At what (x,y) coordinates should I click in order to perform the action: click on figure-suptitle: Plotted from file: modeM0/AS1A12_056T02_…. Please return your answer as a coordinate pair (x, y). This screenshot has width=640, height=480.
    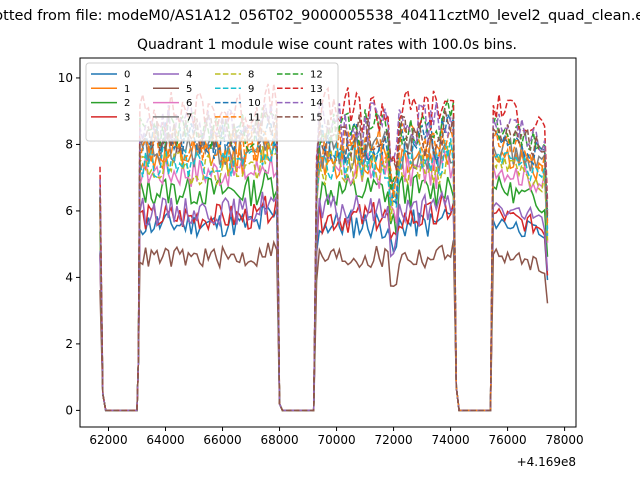
    Looking at the image, I should click on (320, 16).